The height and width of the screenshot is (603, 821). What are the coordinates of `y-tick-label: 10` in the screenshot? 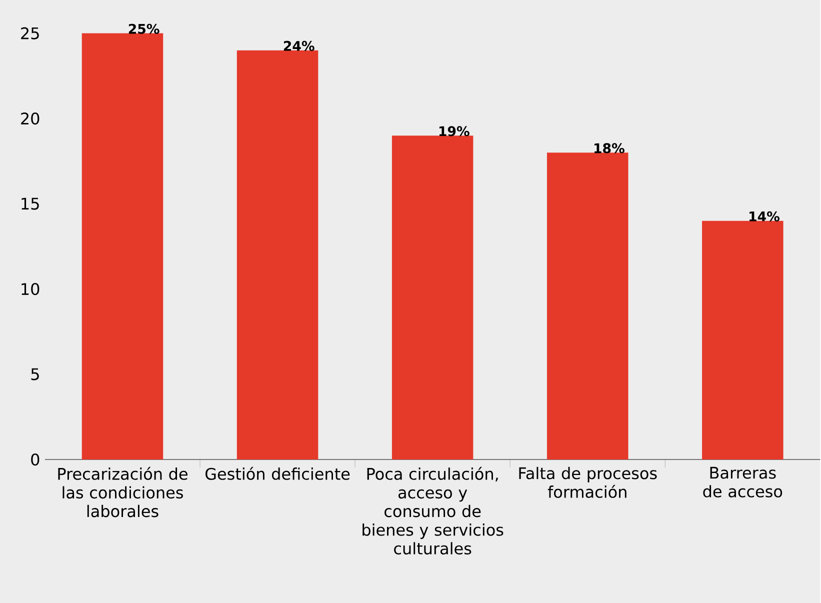 It's located at (31, 288).